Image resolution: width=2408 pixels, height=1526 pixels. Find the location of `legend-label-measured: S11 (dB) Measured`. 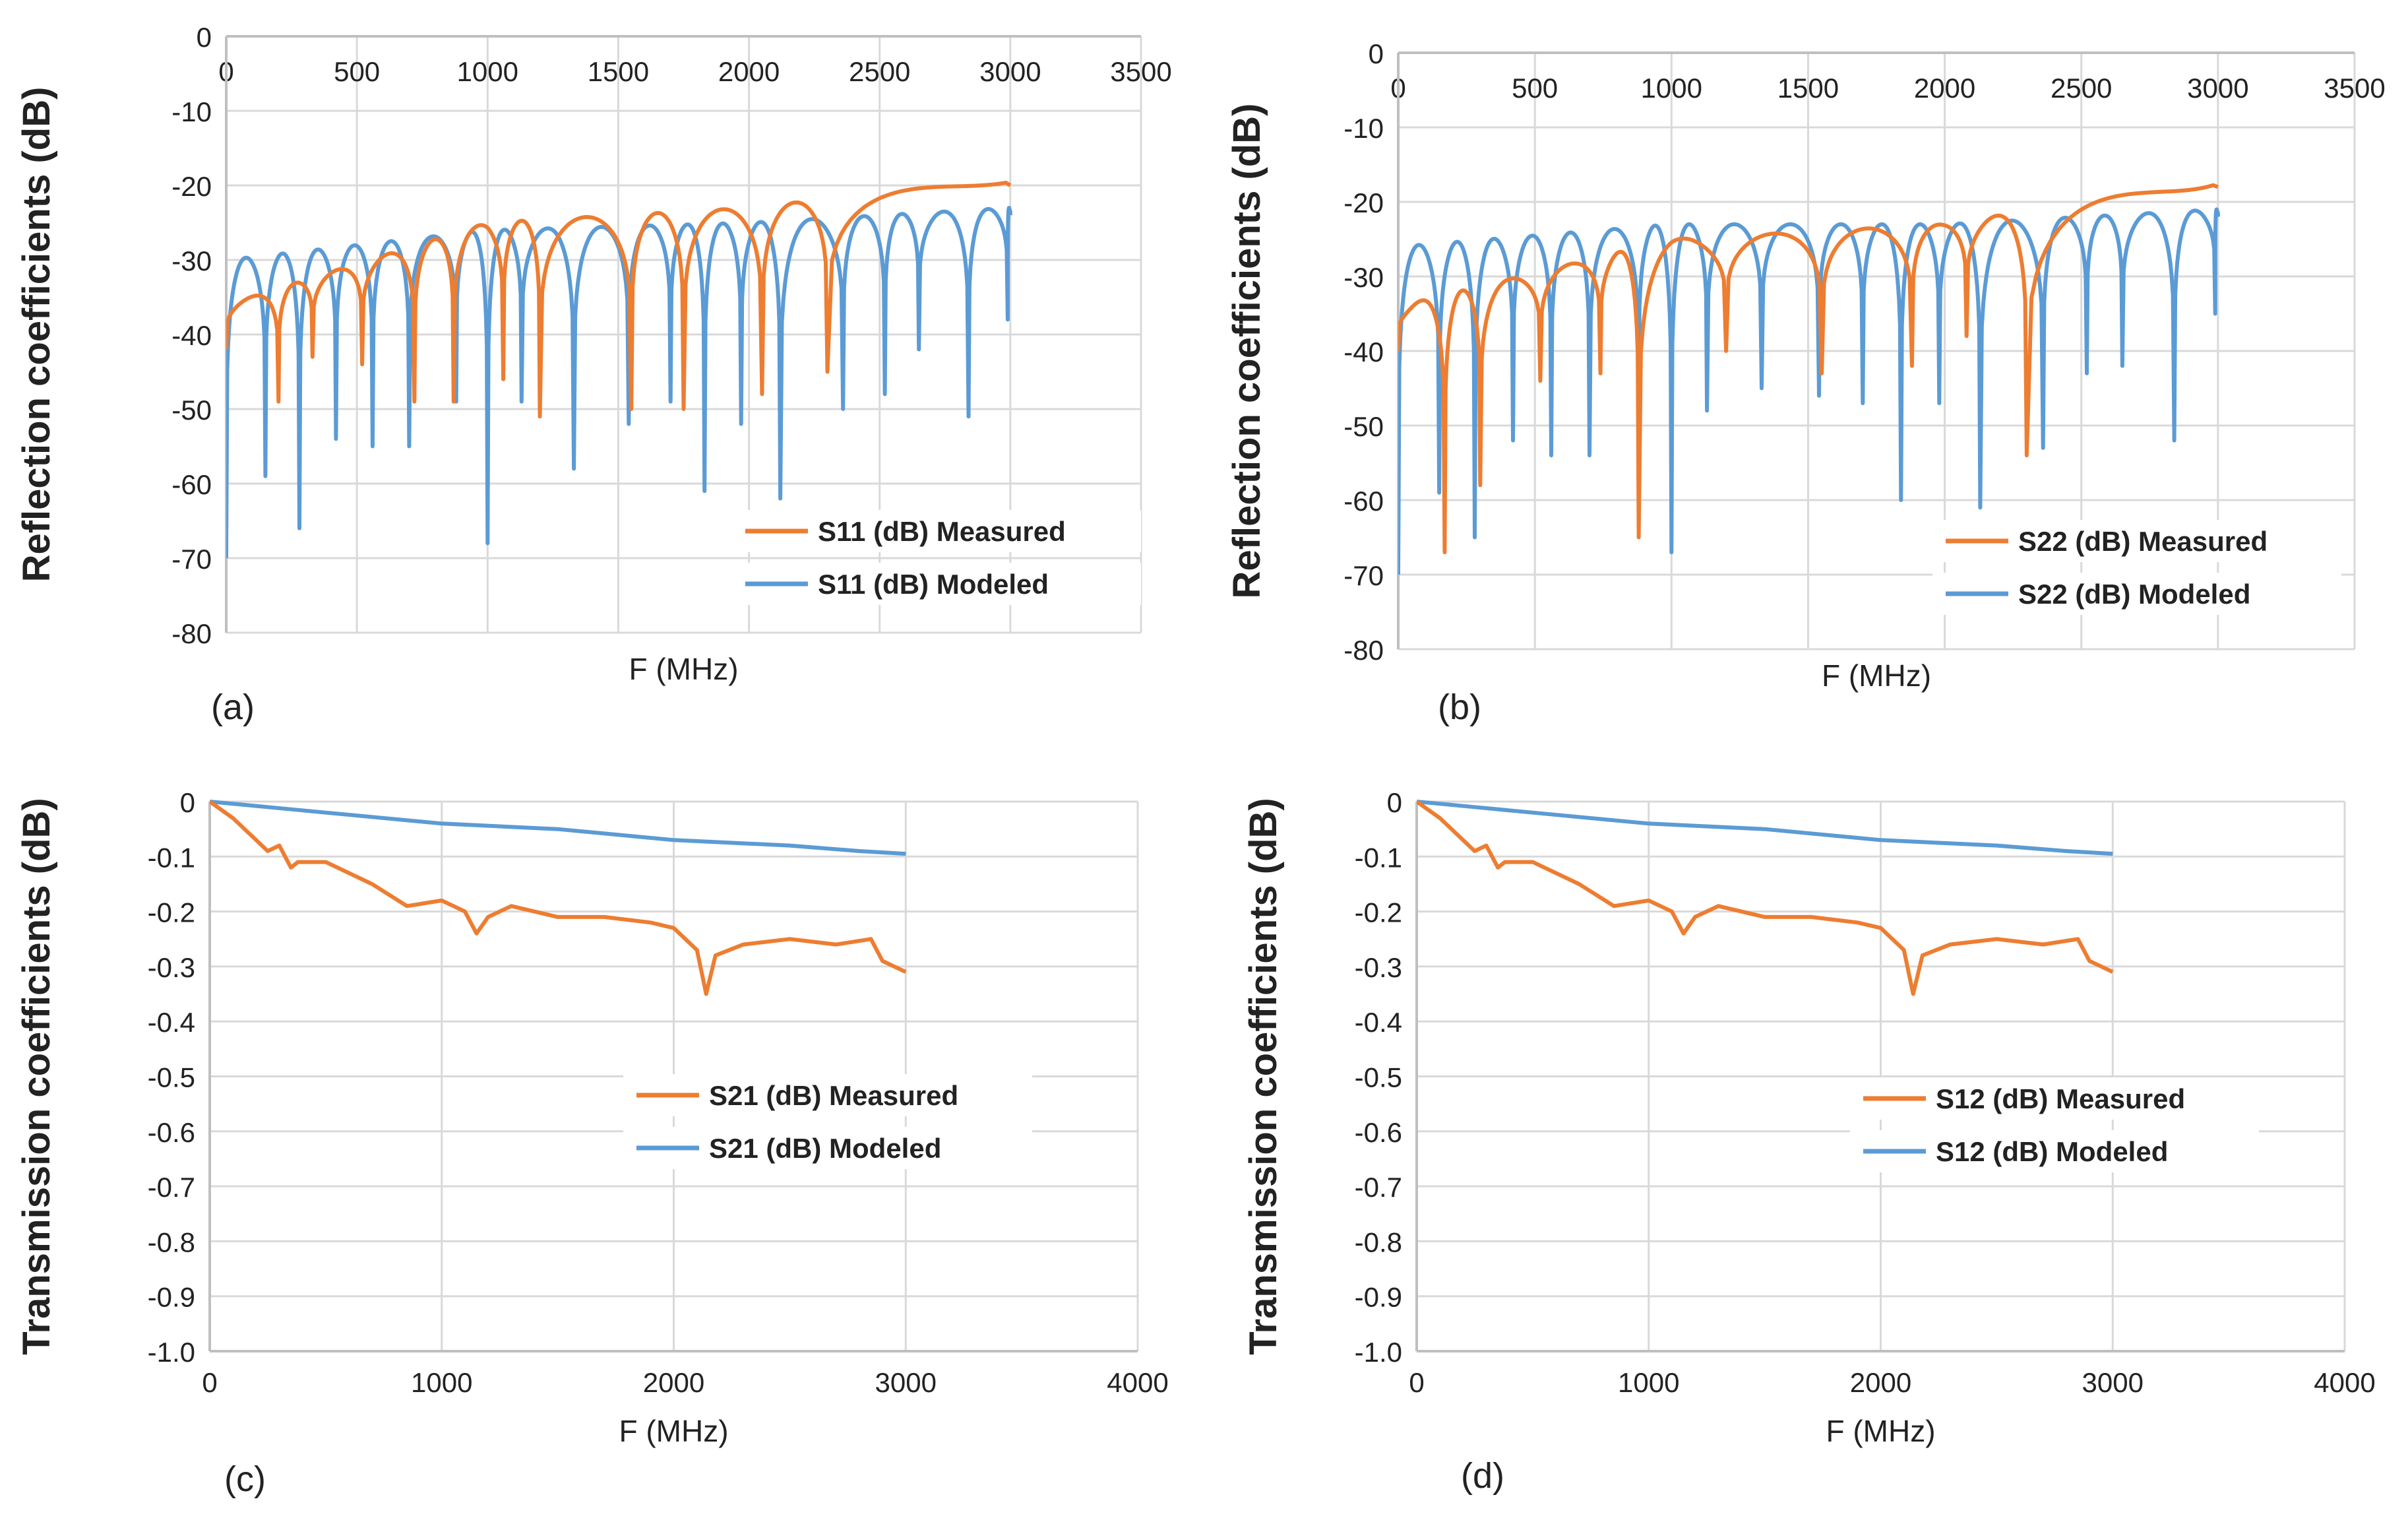

legend-label-measured: S11 (dB) Measured is located at coordinates (942, 531).